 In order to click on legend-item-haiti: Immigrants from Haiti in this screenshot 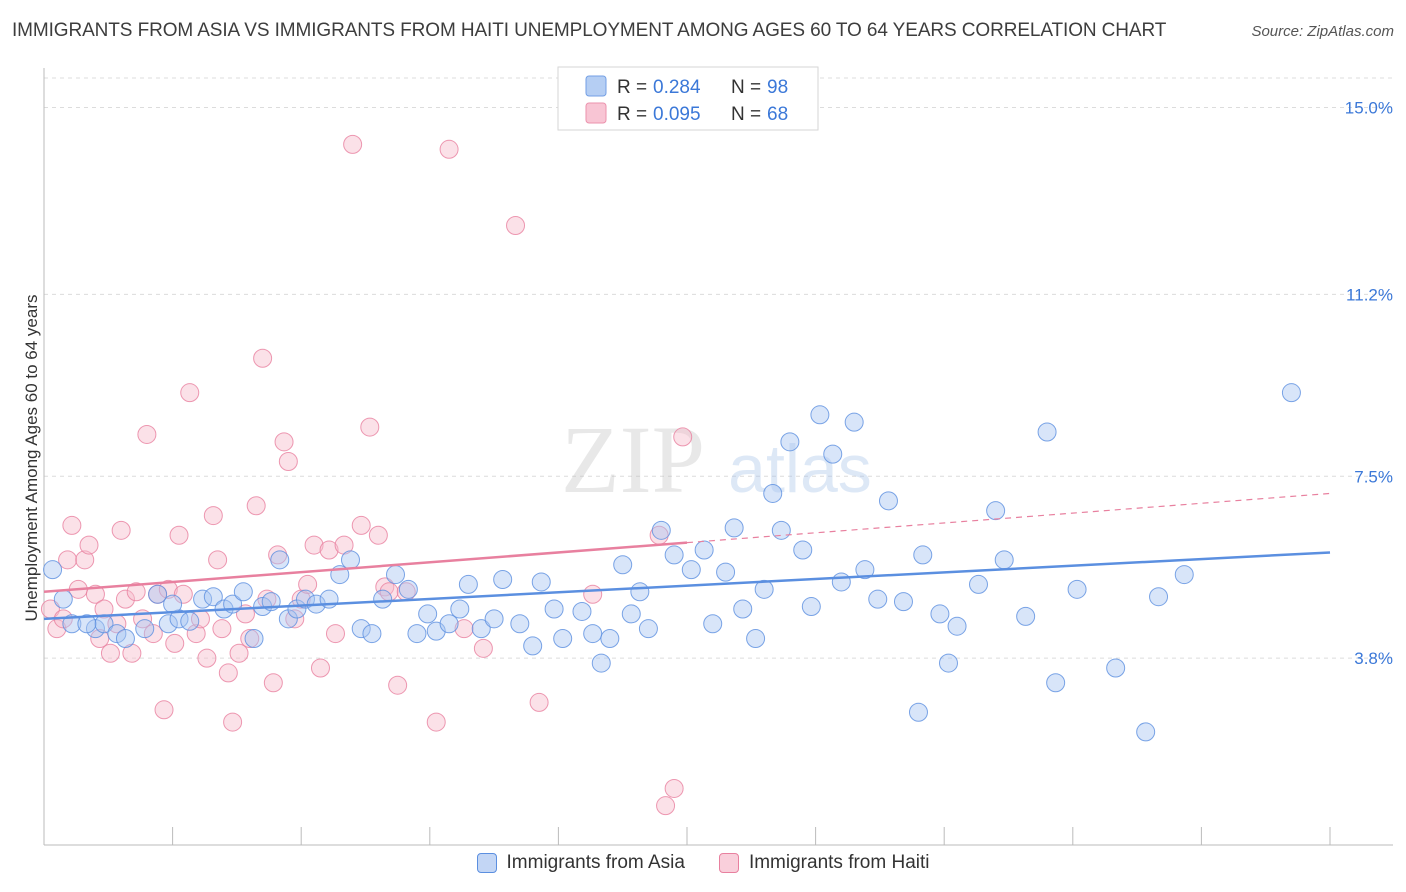, I will do `click(823, 863)`.